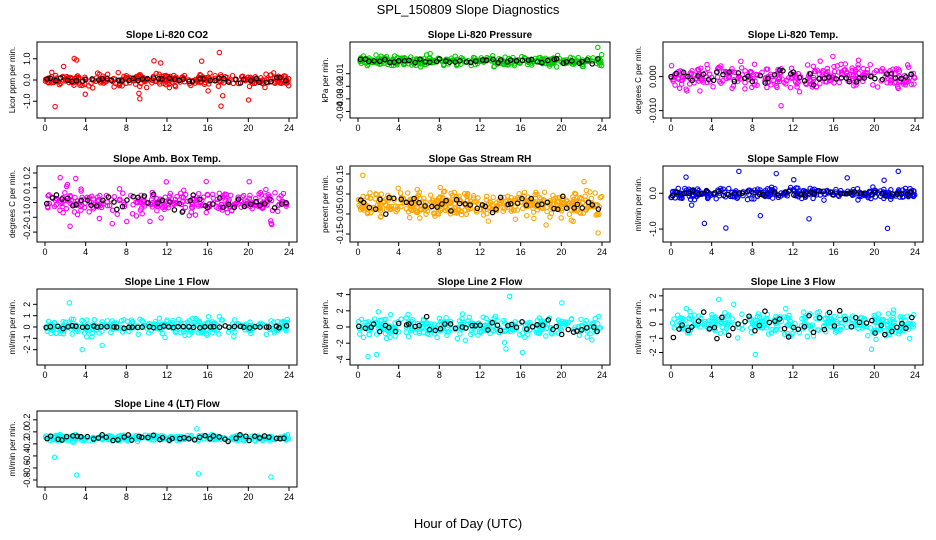  Describe the element at coordinates (340, 174) in the screenshot. I see `y-tick-label: 0.15` at that location.